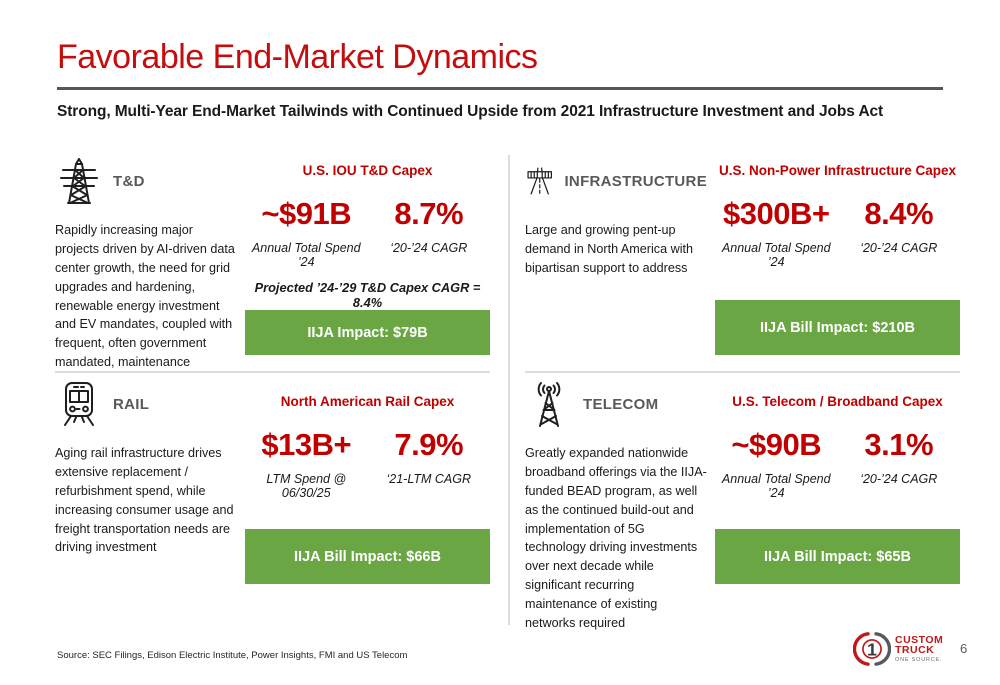 The width and height of the screenshot is (1000, 685). What do you see at coordinates (837, 556) in the screenshot?
I see `iija-impact-banner: IIJA Bill Impact: $65B` at bounding box center [837, 556].